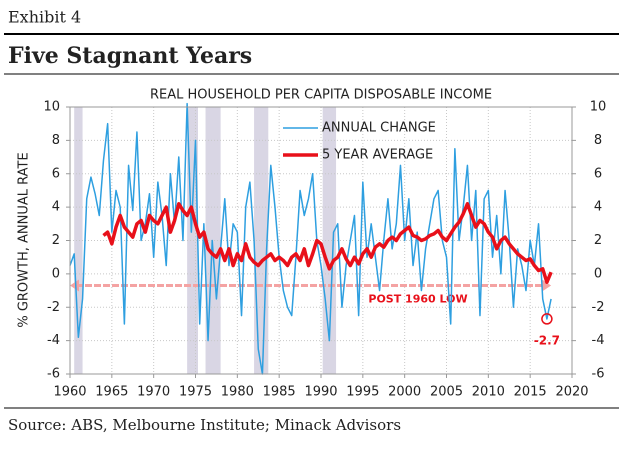  I want to click on legend-label: ANNUAL CHANGE, so click(379, 128).